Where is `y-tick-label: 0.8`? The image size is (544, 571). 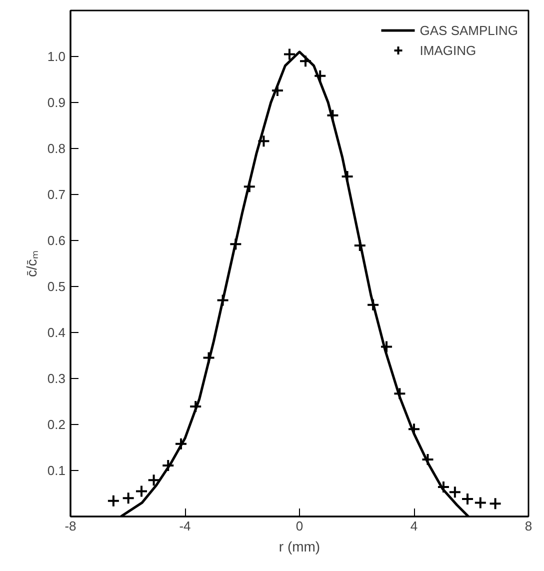
y-tick-label: 0.8 is located at coordinates (56, 148).